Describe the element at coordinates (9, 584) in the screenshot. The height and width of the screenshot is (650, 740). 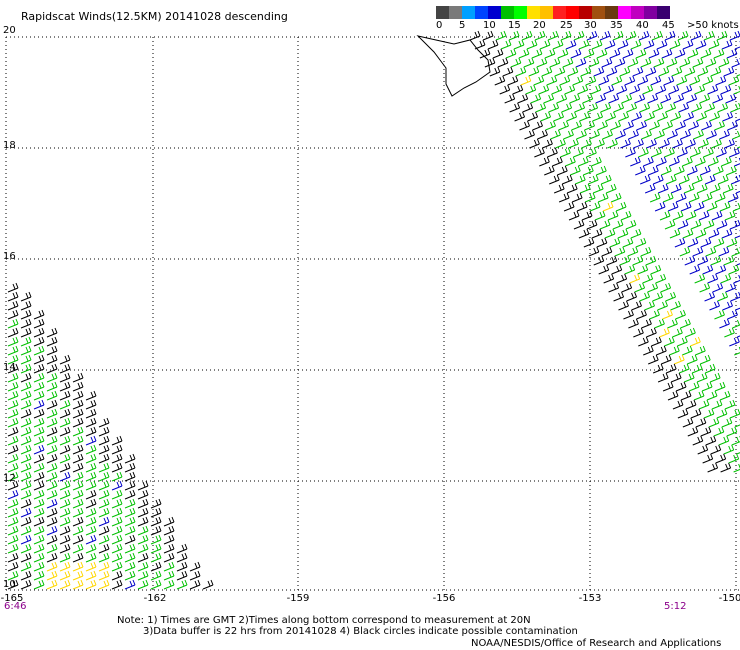
I see `lat-label: 10` at that location.